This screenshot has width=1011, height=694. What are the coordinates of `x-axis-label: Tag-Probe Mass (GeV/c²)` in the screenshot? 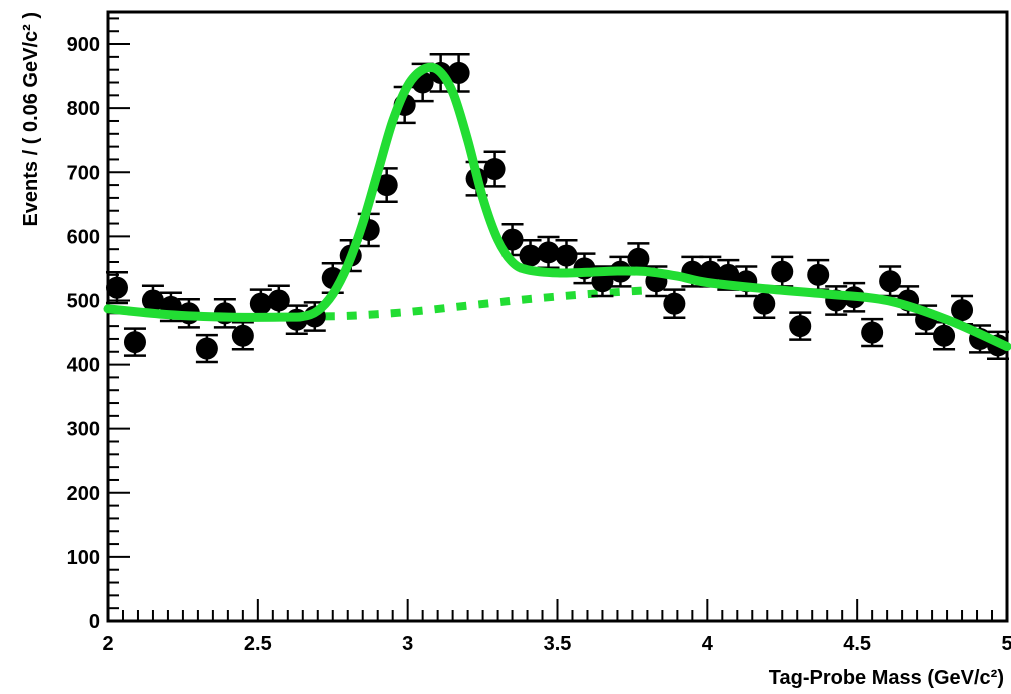 It's located at (886, 678).